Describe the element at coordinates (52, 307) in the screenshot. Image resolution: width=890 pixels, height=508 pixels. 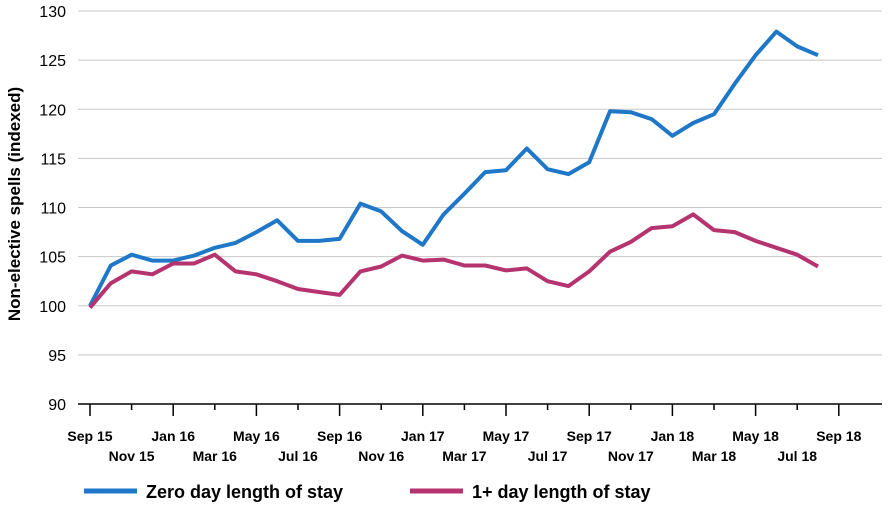
I see `y-tick-label: 100` at that location.